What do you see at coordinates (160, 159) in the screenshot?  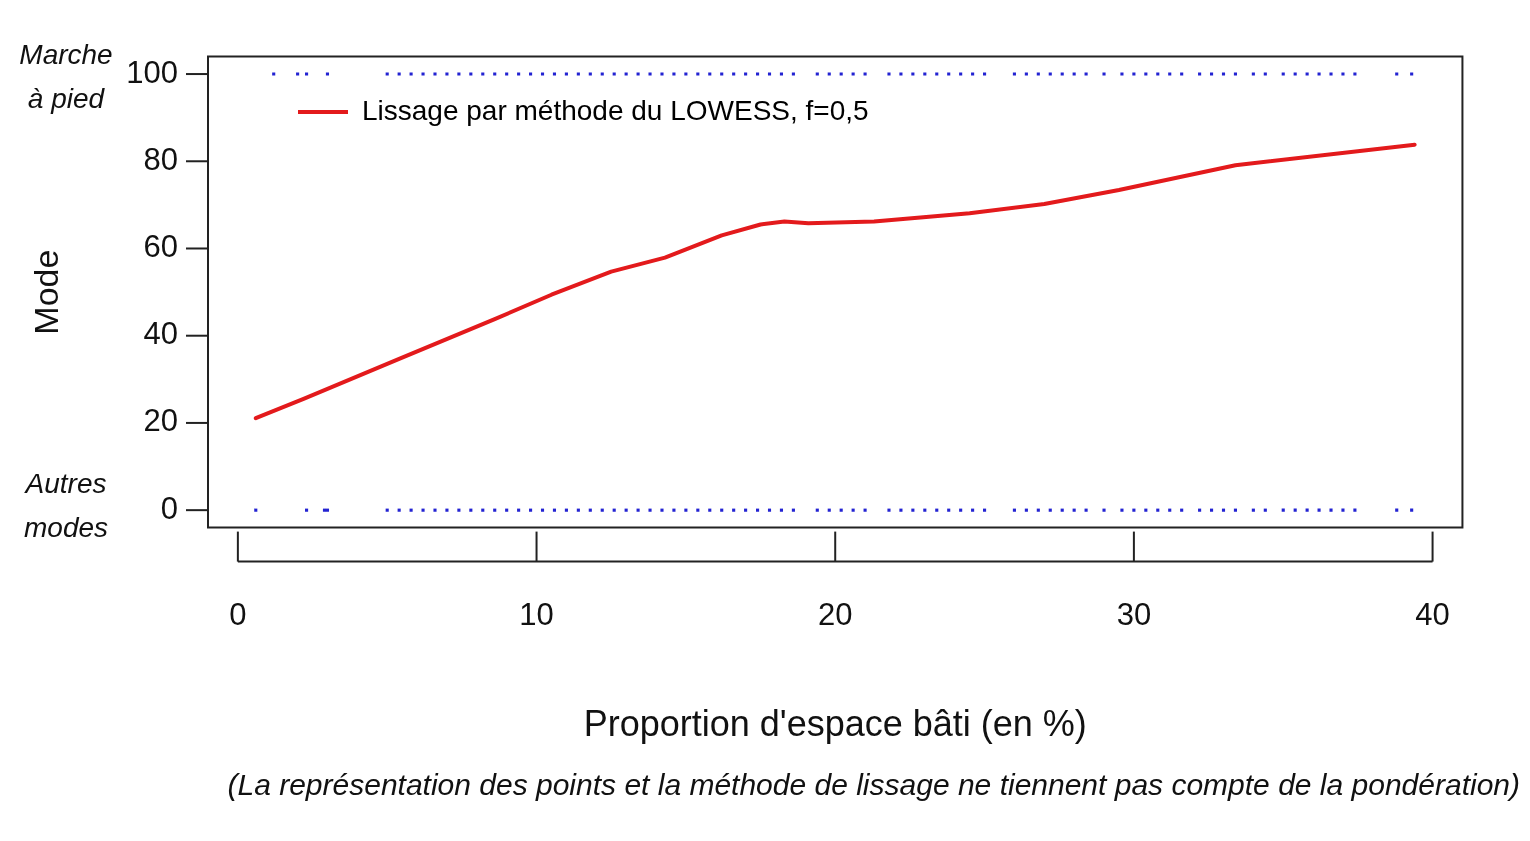 I see `y-tick-label: 80` at bounding box center [160, 159].